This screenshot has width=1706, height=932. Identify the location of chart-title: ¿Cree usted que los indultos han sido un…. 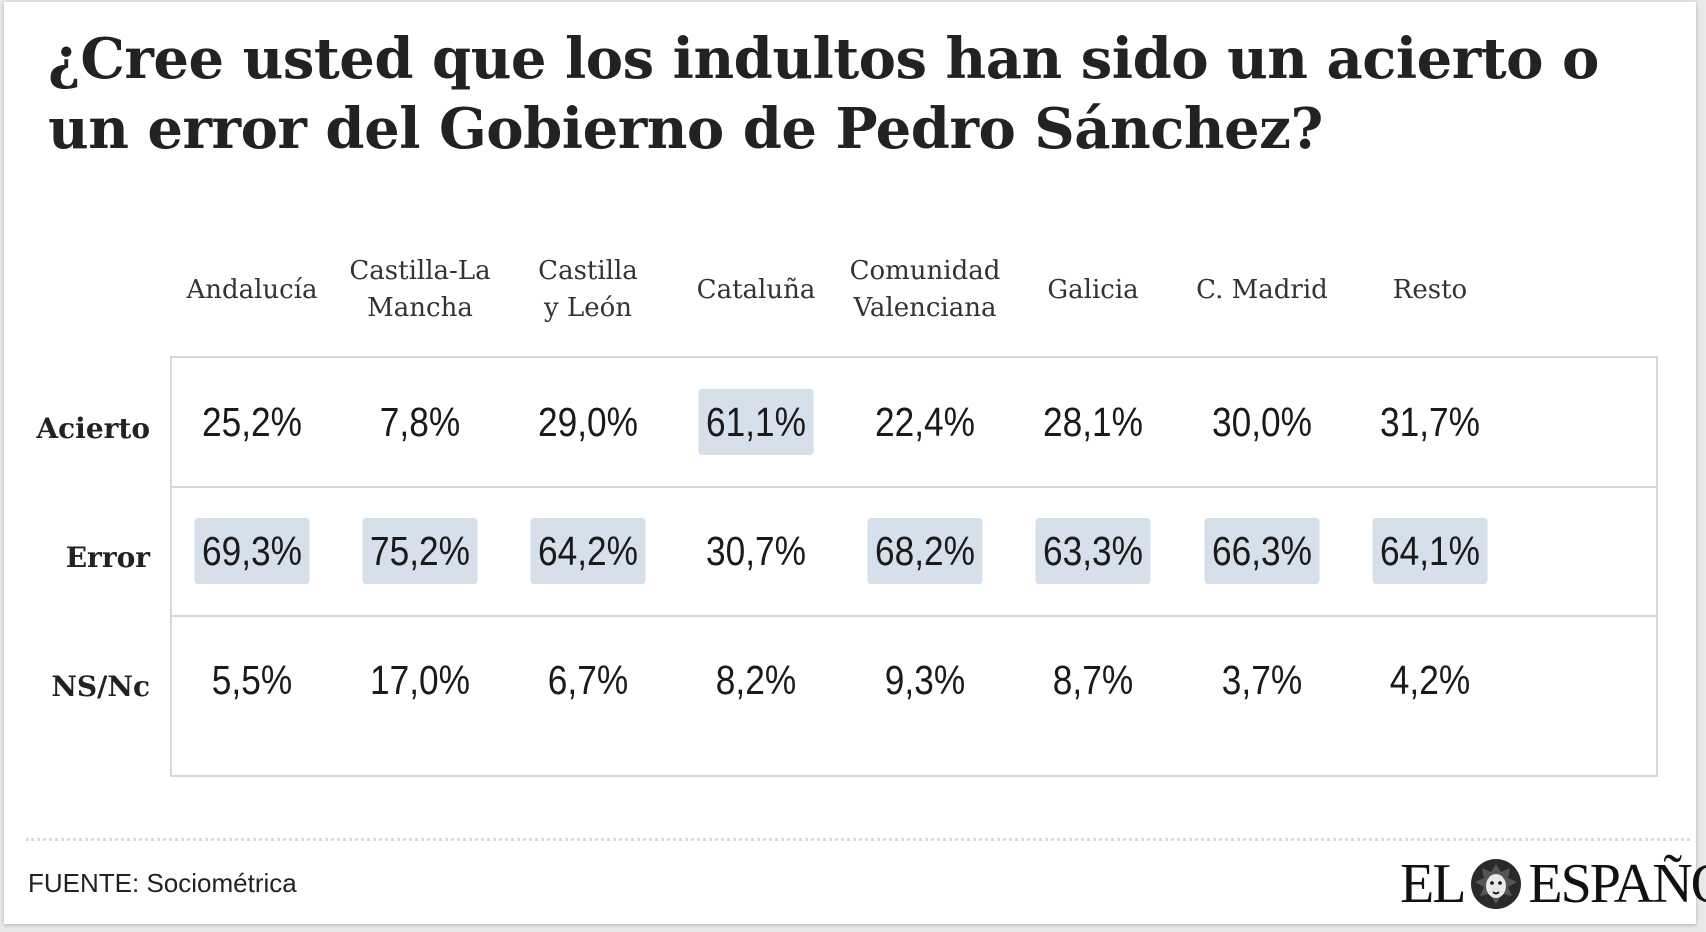
(823, 94).